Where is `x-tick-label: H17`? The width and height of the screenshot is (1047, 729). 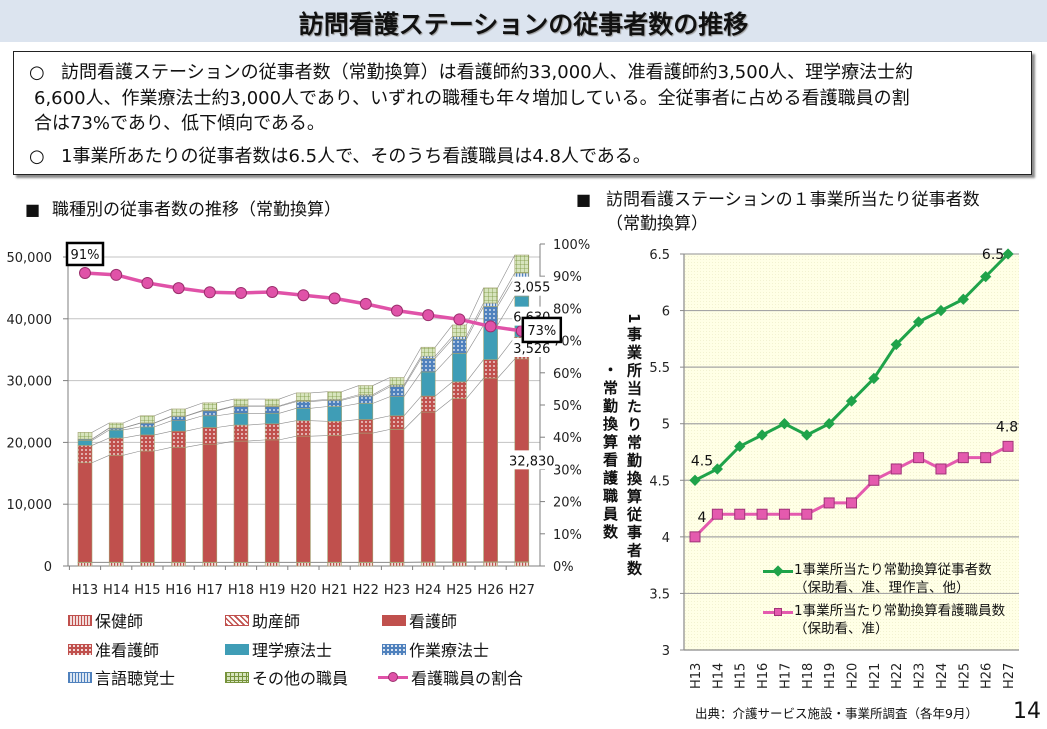 x-tick-label: H17 is located at coordinates (785, 676).